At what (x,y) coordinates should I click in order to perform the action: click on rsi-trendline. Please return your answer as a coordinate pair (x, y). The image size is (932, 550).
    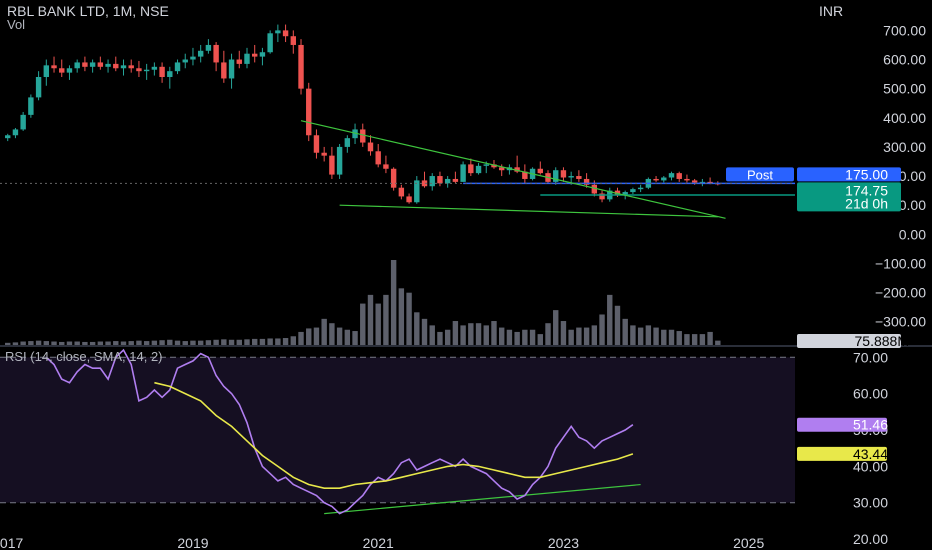
    Looking at the image, I should click on (482, 499).